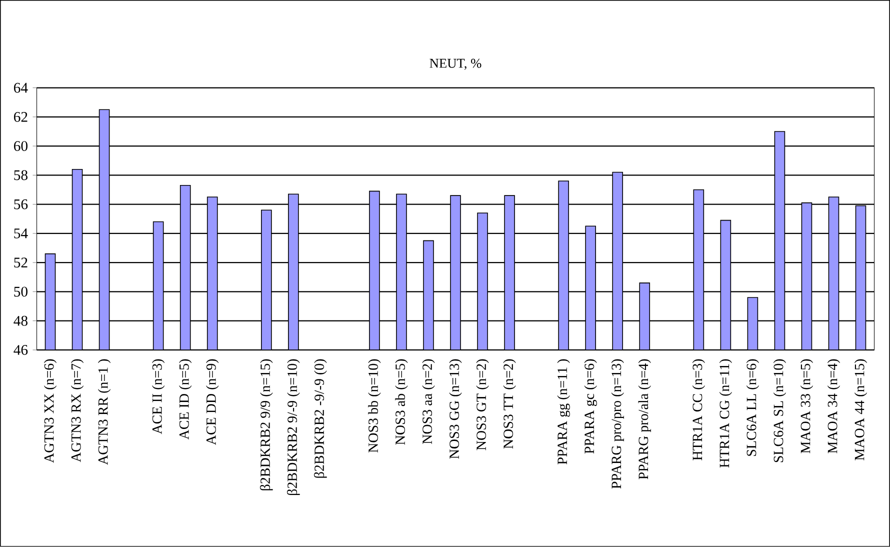  I want to click on x-tick-label: NOS3 GT (n=2), so click(482, 404).